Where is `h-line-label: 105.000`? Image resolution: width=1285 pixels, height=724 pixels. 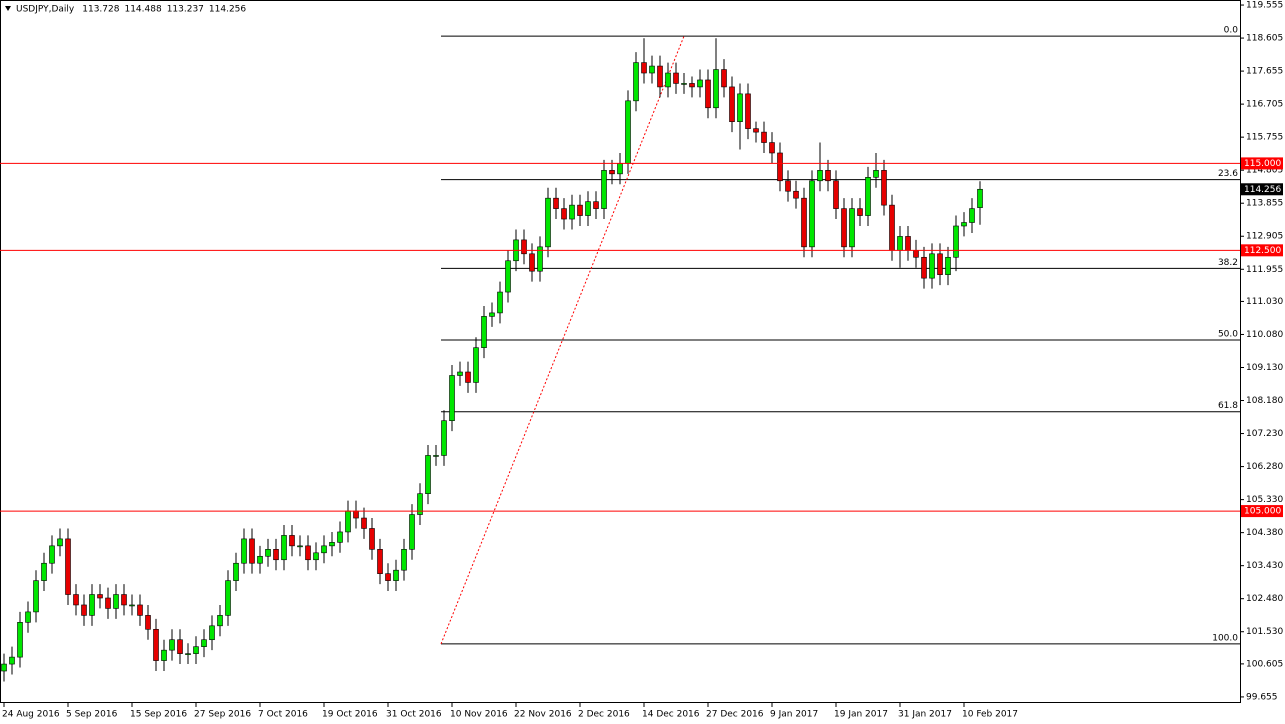 h-line-label: 105.000 is located at coordinates (1262, 512).